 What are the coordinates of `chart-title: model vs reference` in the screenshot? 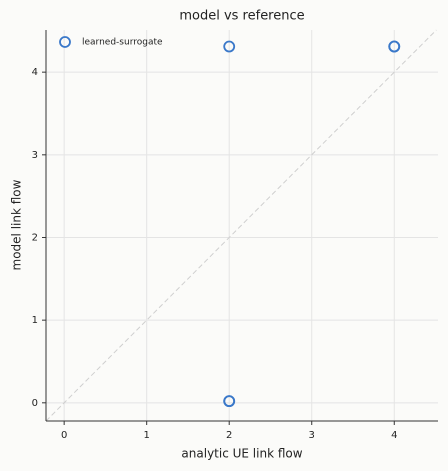 It's located at (241, 16).